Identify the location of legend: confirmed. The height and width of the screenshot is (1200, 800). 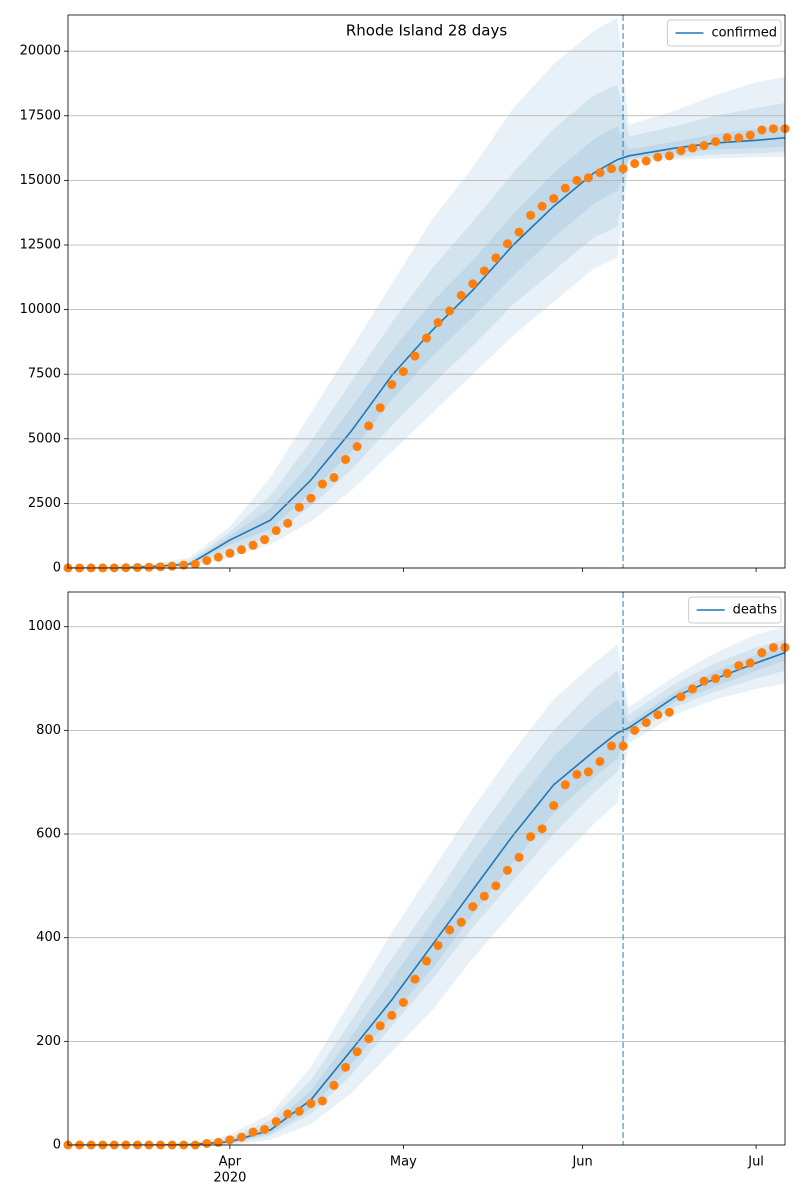
(724, 33).